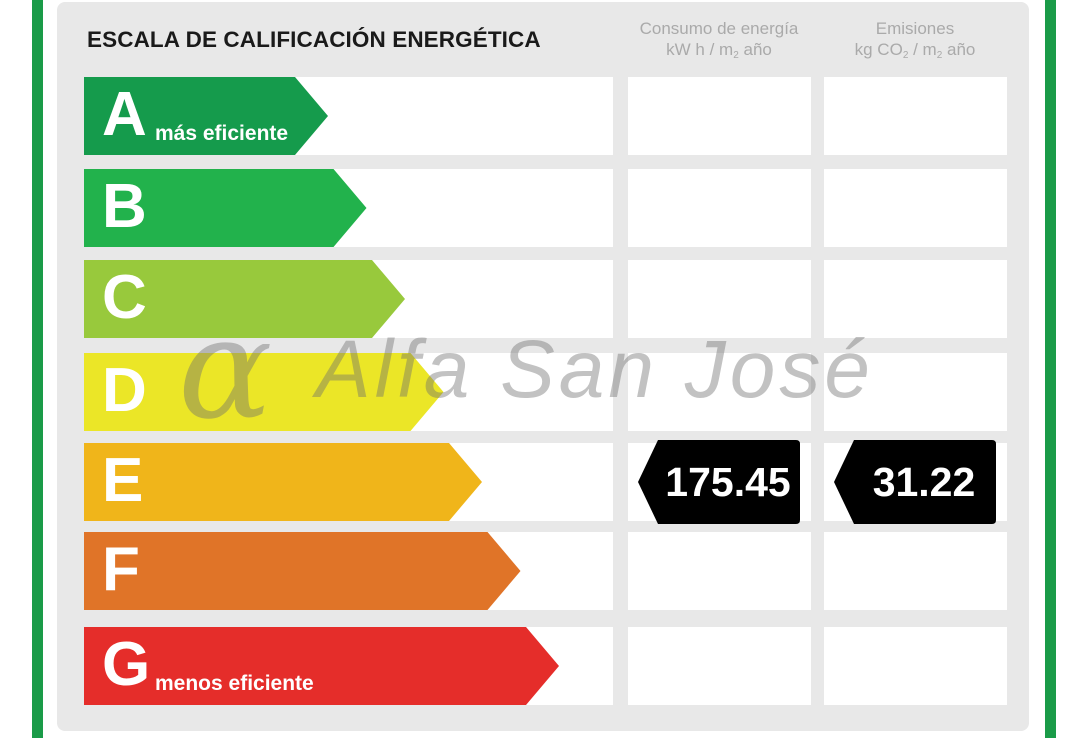 Image resolution: width=1088 pixels, height=738 pixels. What do you see at coordinates (915, 666) in the screenshot?
I see `emissions-cell-g` at bounding box center [915, 666].